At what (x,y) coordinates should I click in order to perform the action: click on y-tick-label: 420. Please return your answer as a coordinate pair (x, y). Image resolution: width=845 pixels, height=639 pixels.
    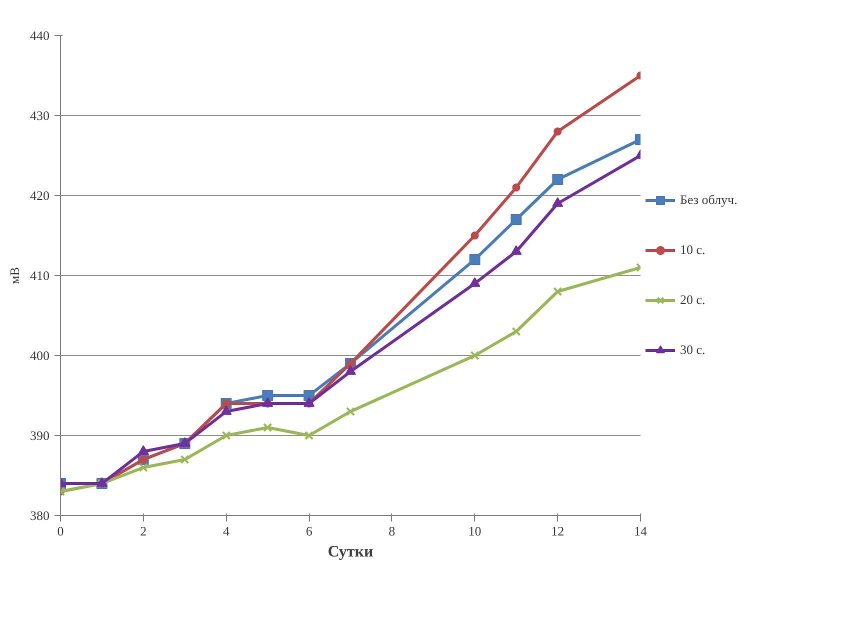
    Looking at the image, I should click on (40, 195).